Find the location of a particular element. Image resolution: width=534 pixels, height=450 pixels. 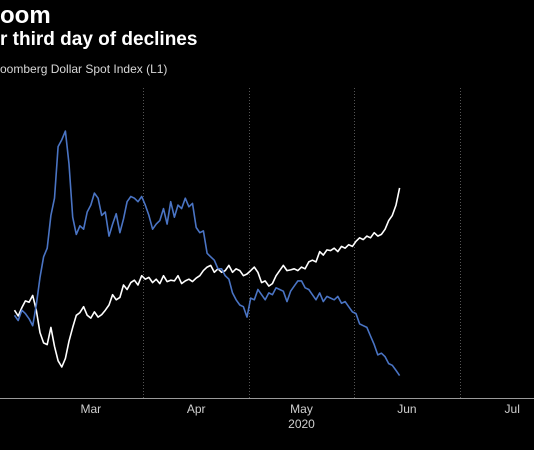

chart-subtitle: r third day of declines is located at coordinates (99, 39).